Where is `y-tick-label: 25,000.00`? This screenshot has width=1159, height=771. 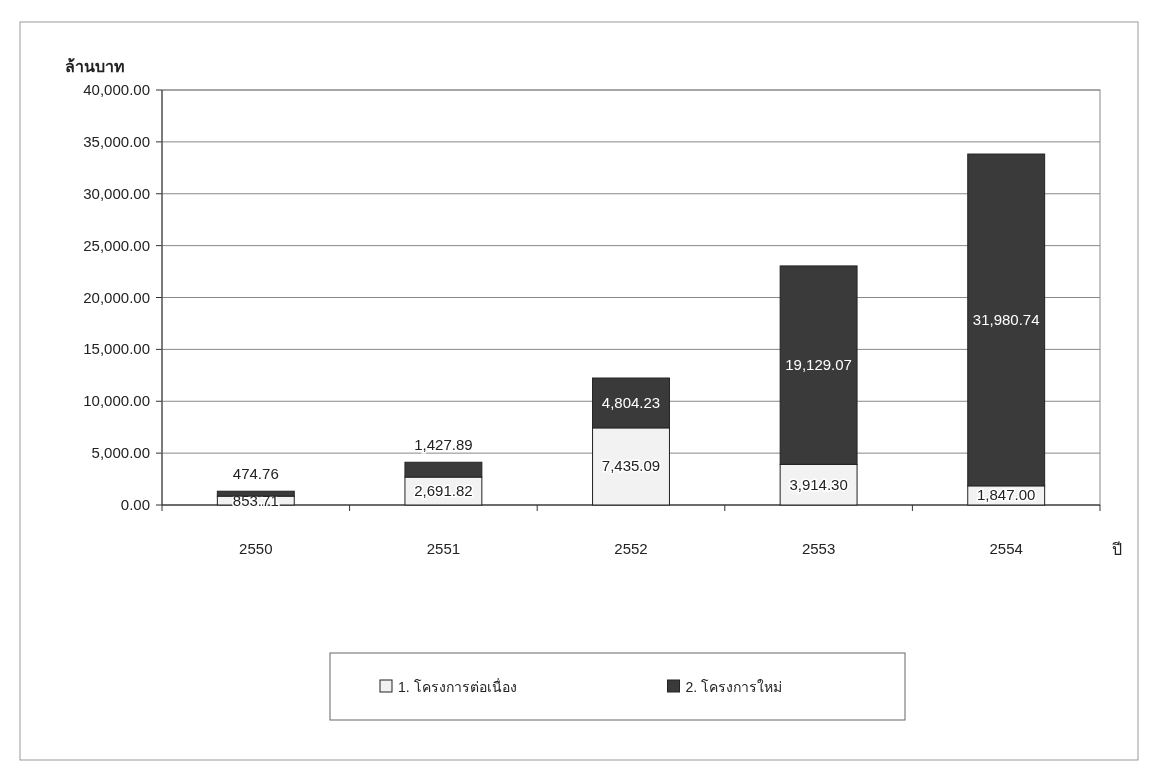
y-tick-label: 25,000.00 is located at coordinates (116, 245).